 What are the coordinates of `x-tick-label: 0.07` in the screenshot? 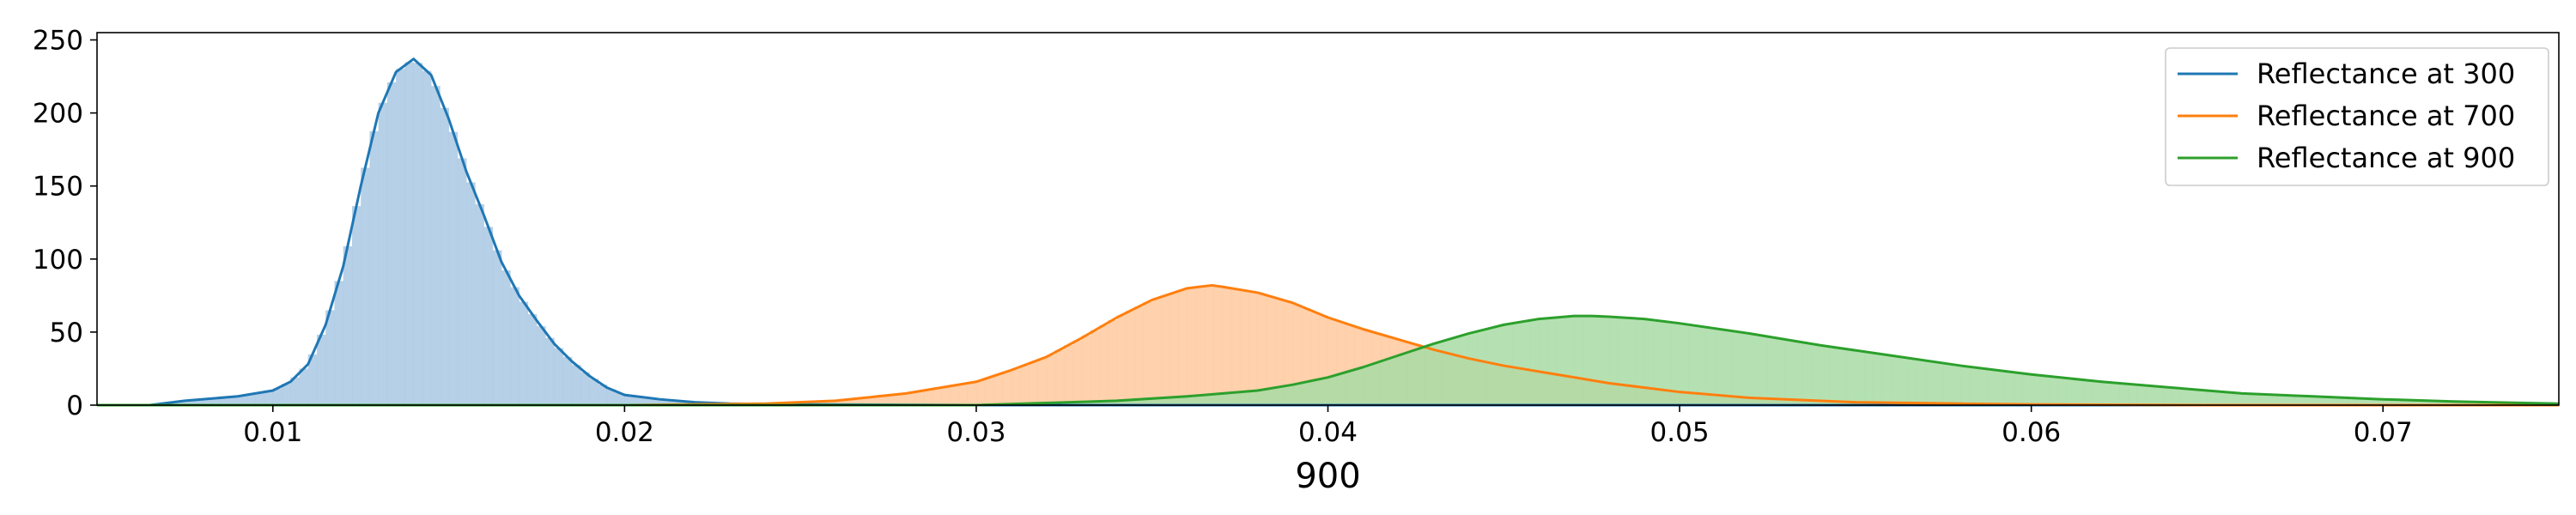 It's located at (2383, 432).